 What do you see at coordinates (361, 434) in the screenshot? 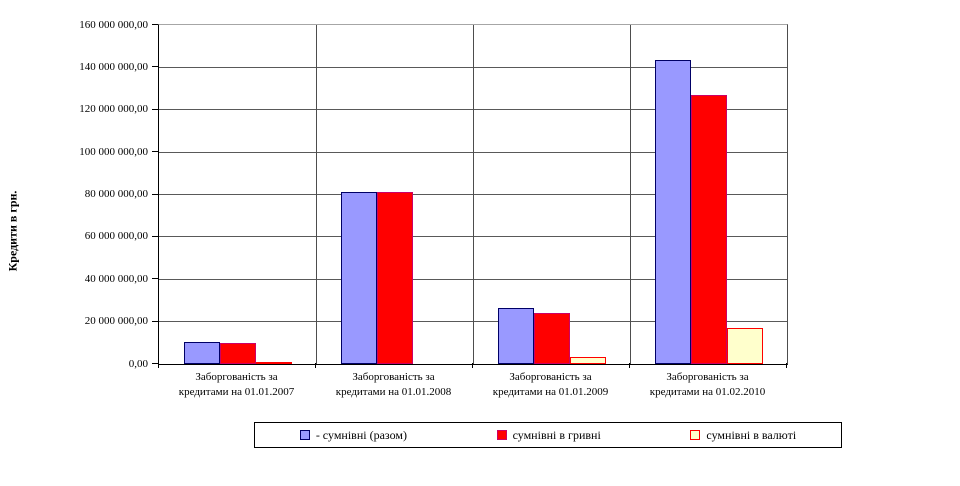
I see `legend-label: - сумнівні (разом)` at bounding box center [361, 434].